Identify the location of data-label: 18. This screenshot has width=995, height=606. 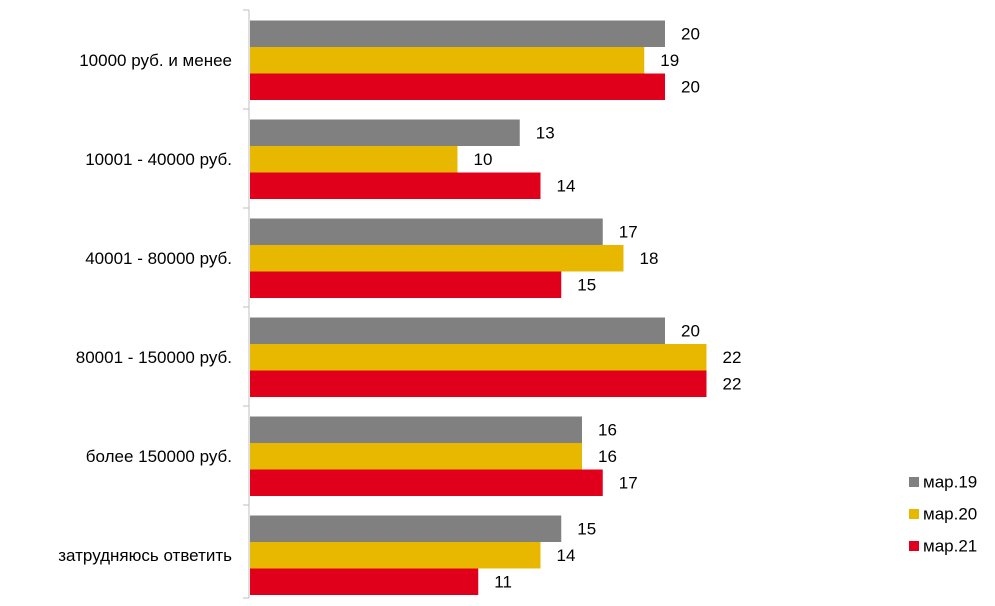
(649, 258).